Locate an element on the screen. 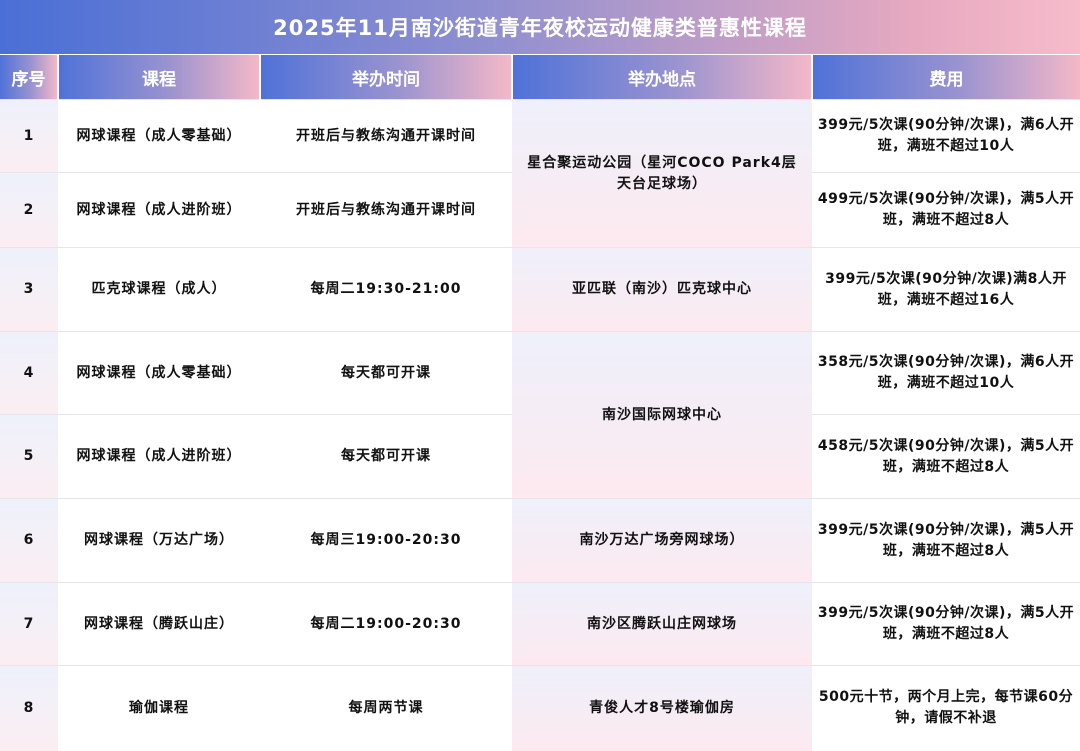 This screenshot has width=1080, height=751. cell-course: 匹克球课程（成人） is located at coordinates (159, 289).